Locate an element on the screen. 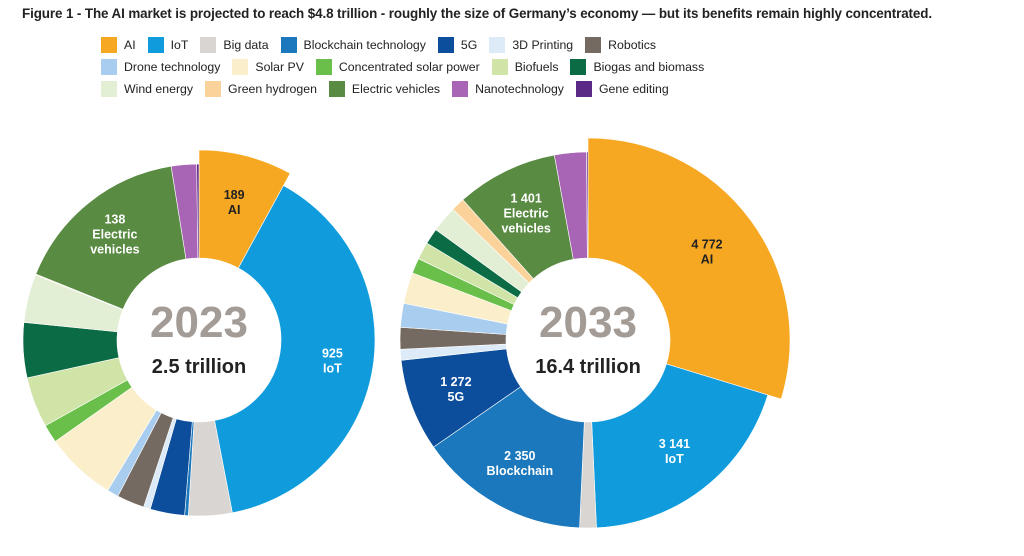 Image resolution: width=1024 pixels, height=556 pixels. legend-label: Big data is located at coordinates (246, 45).